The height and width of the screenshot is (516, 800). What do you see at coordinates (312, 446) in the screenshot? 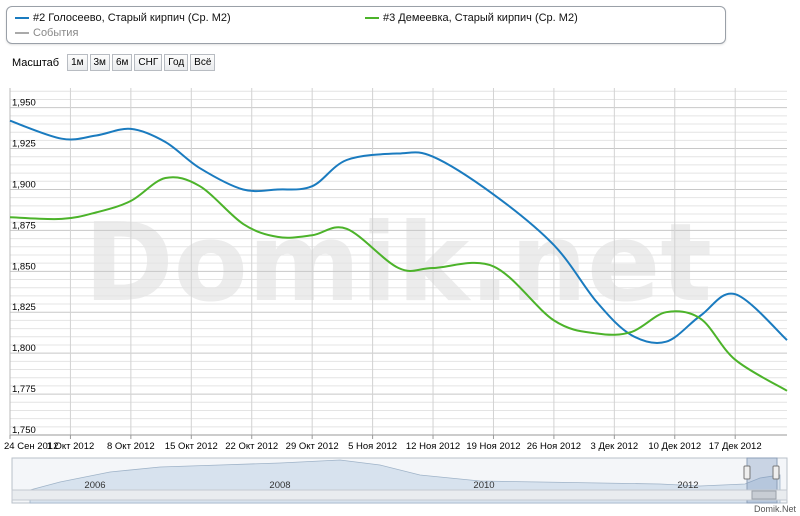
I see `x-tick-label: 29 Окт 2012` at bounding box center [312, 446].